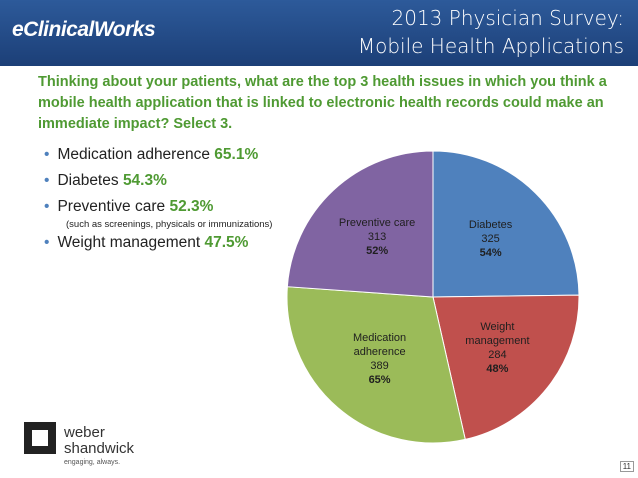 The image size is (638, 478). I want to click on slice-percent: 54%, so click(490, 252).